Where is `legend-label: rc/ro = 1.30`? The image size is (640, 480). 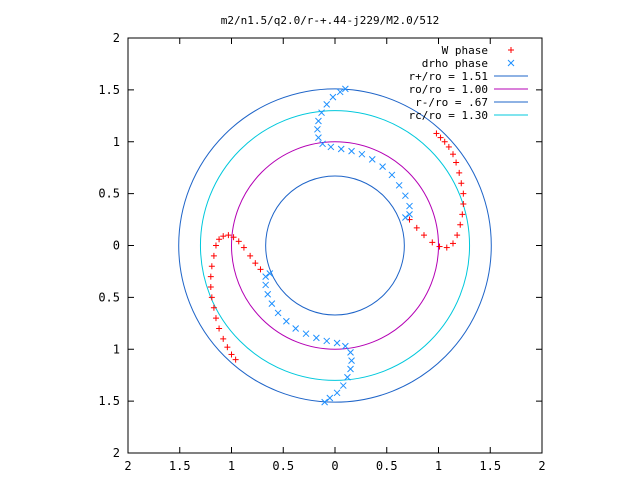
legend-label: rc/ro = 1.30 is located at coordinates (448, 115).